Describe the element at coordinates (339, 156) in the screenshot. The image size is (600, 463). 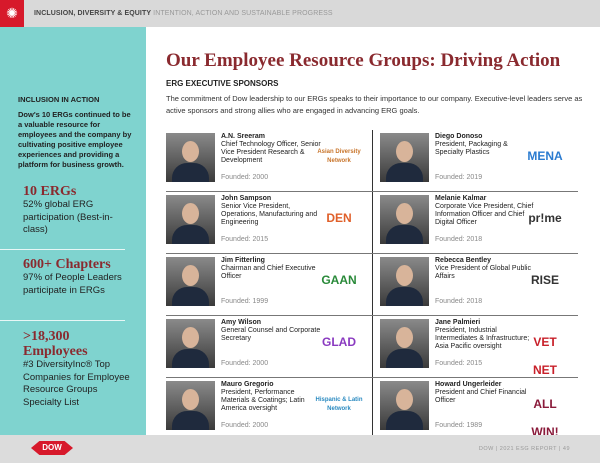
I see `erg-logo: Asian Diversity Network` at that location.